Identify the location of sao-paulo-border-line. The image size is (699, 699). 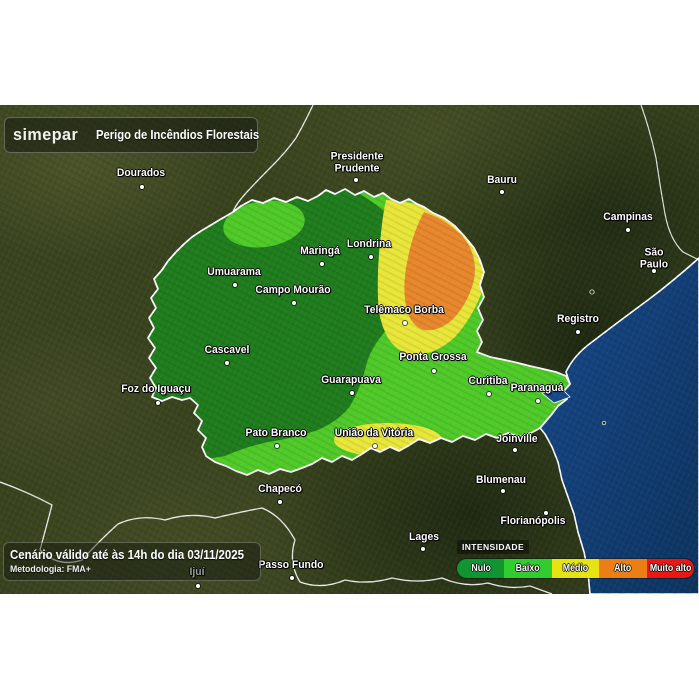
(669, 183).